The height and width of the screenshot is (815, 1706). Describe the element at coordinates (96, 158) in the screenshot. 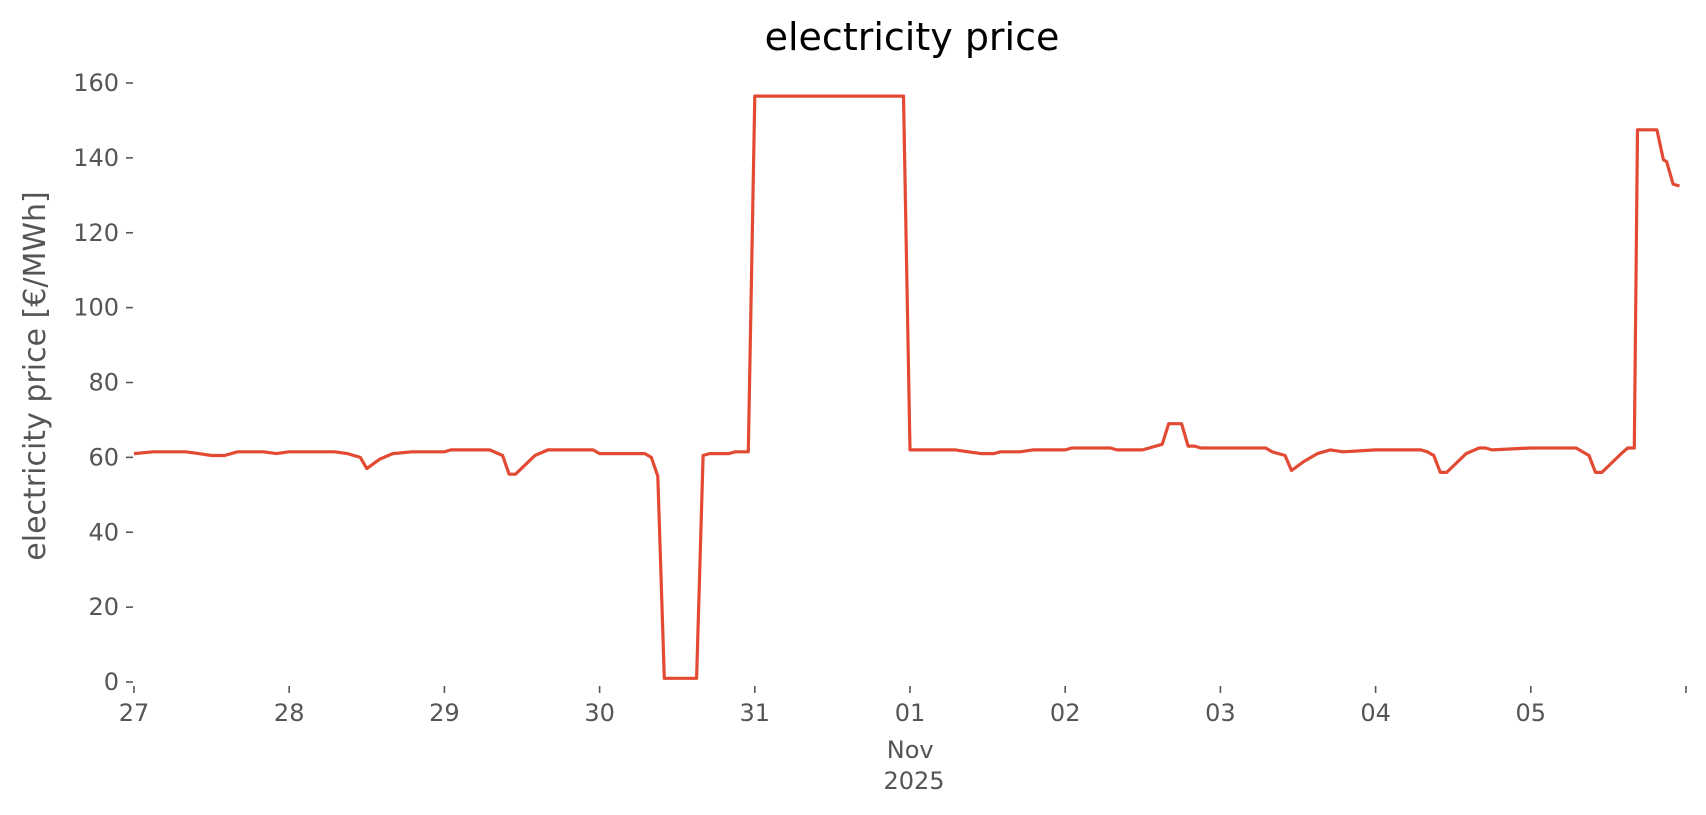

I see `y-tick-label: 140` at that location.